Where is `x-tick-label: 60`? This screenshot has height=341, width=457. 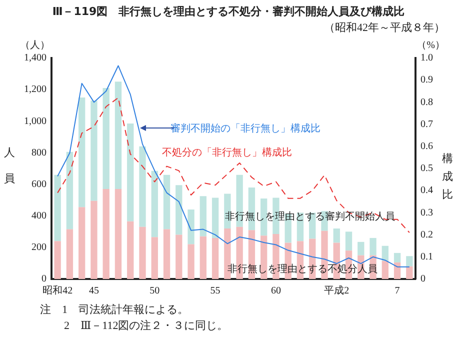
x-tick-label: 60 is located at coordinates (275, 291).